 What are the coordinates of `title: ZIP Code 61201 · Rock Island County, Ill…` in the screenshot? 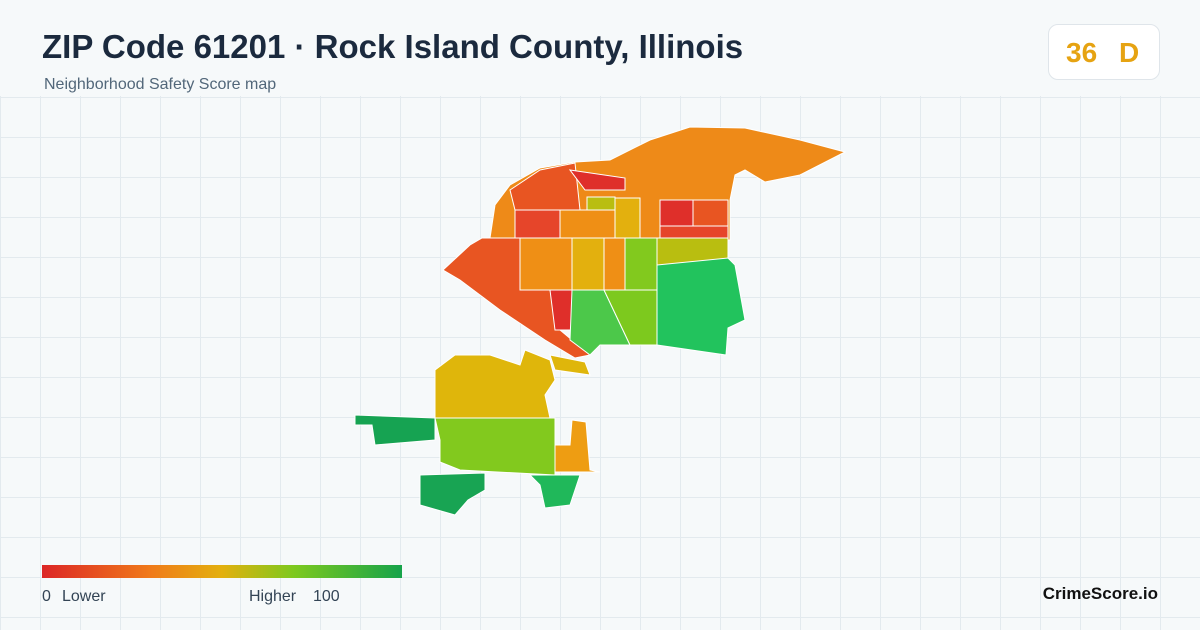 It's located at (393, 46).